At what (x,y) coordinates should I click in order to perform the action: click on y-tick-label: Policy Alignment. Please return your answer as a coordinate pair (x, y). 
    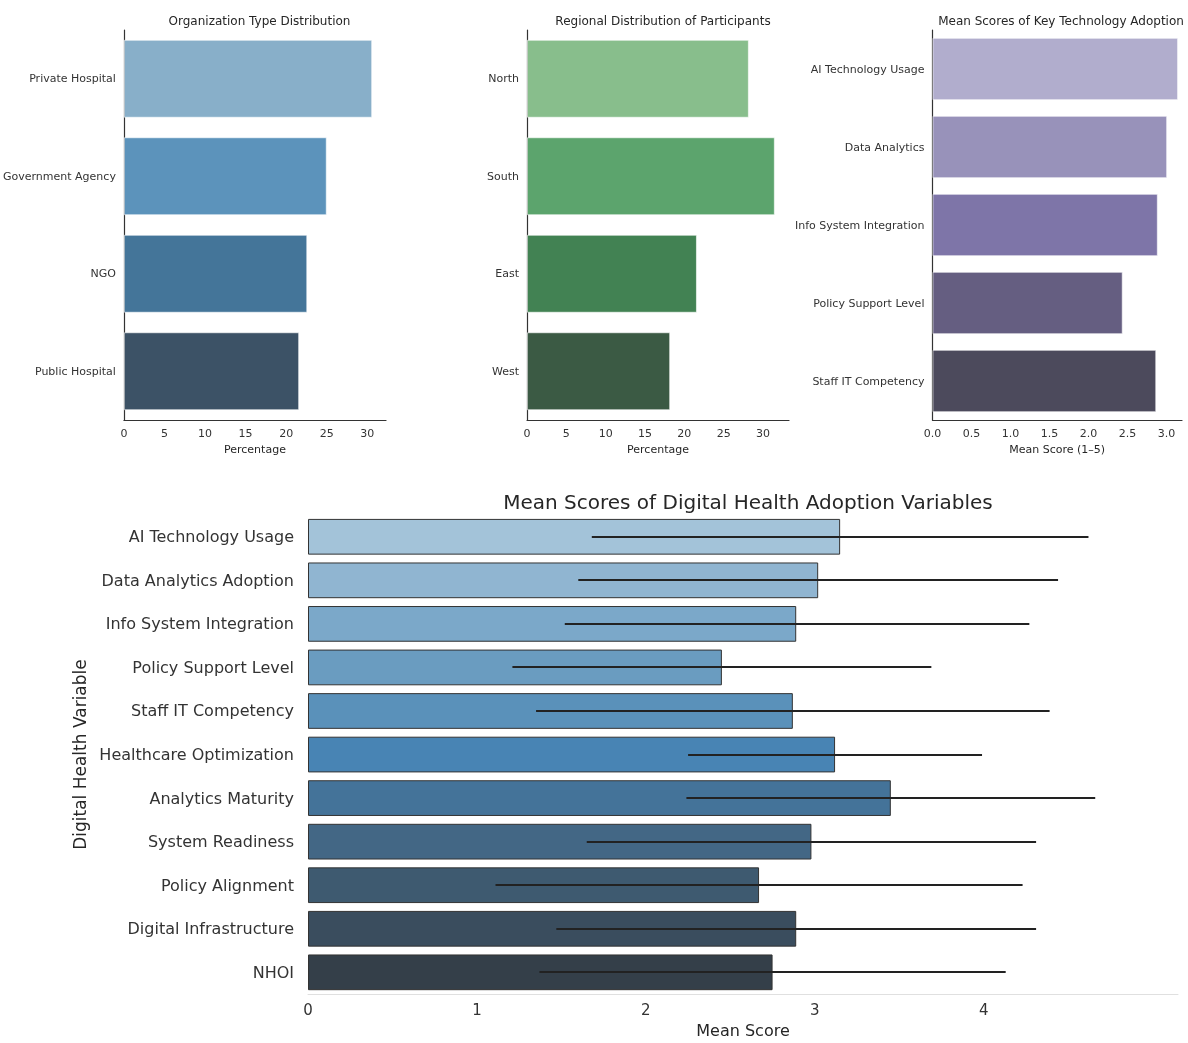
    Looking at the image, I should click on (227, 885).